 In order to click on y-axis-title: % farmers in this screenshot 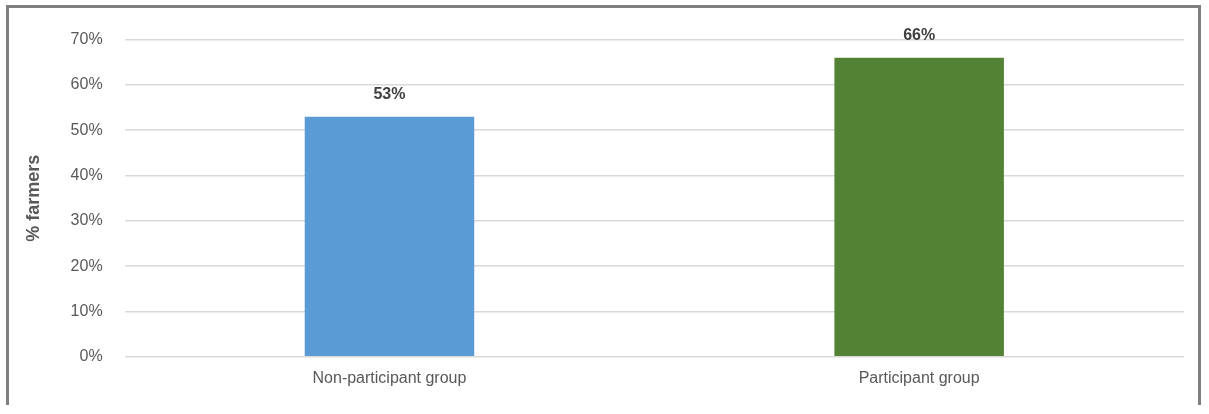, I will do `click(32, 198)`.